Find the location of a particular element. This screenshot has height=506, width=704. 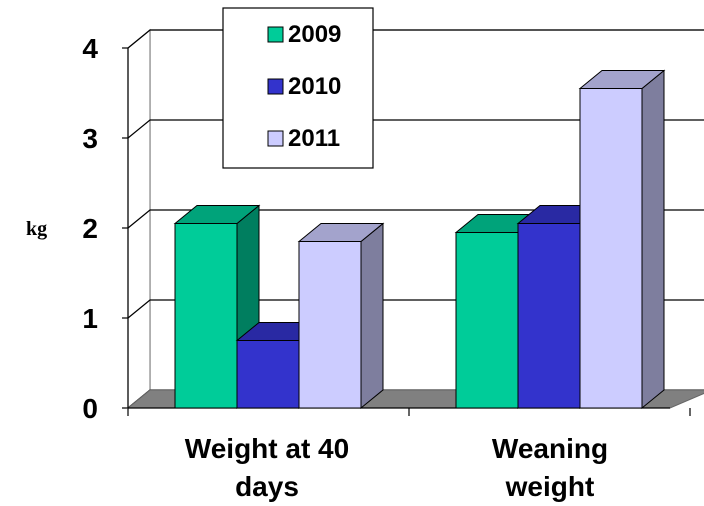

legend-label: 2009 is located at coordinates (314, 34).